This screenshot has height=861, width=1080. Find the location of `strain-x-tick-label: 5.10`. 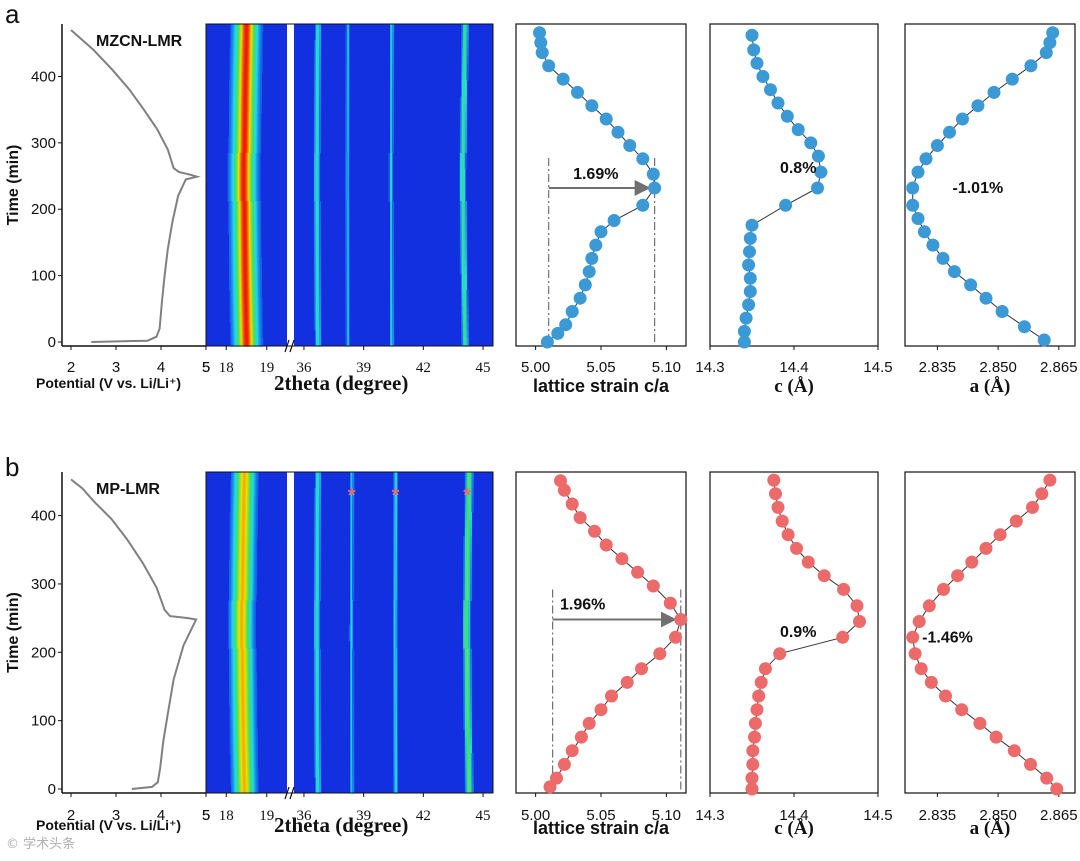

strain-x-tick-label: 5.10 is located at coordinates (666, 367).